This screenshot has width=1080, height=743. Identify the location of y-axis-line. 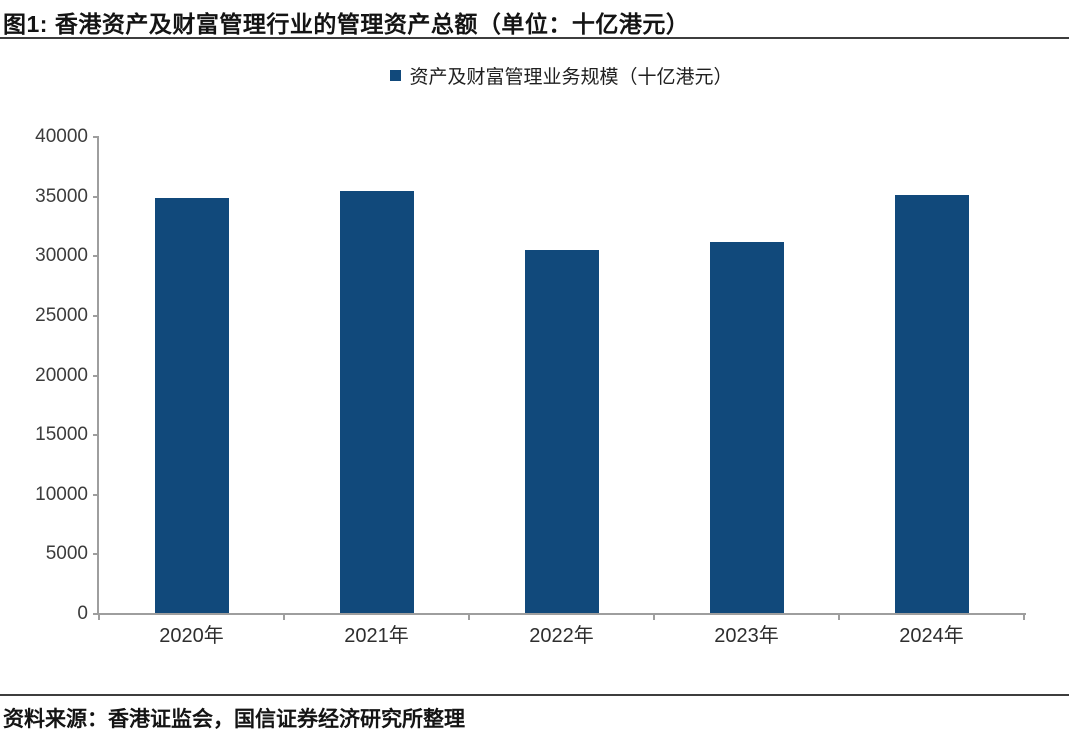
(98, 375).